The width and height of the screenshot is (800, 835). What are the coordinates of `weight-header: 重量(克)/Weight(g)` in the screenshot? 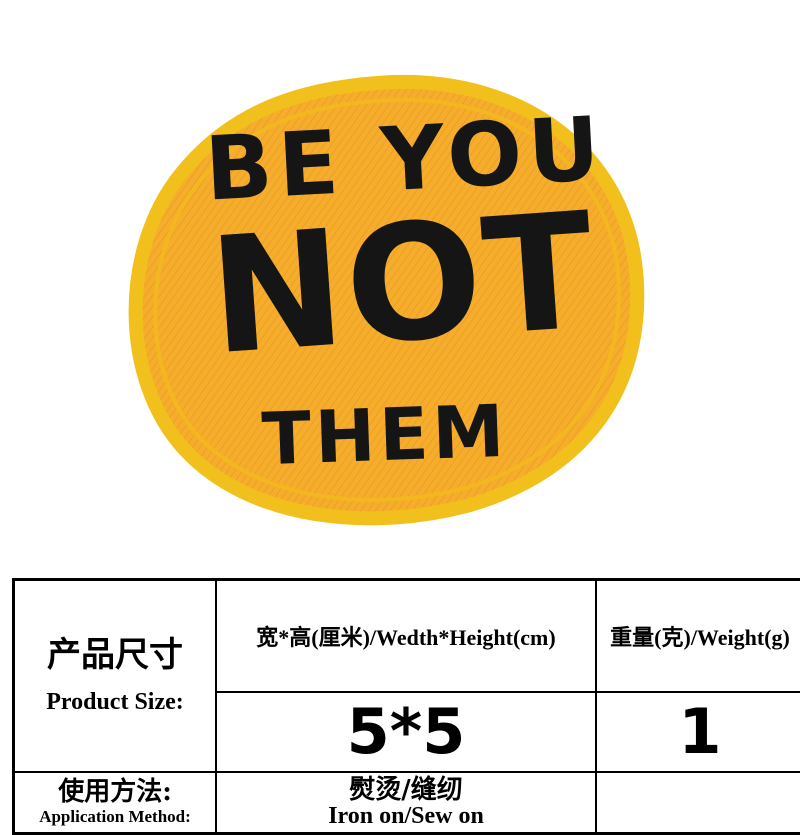 It's located at (700, 637).